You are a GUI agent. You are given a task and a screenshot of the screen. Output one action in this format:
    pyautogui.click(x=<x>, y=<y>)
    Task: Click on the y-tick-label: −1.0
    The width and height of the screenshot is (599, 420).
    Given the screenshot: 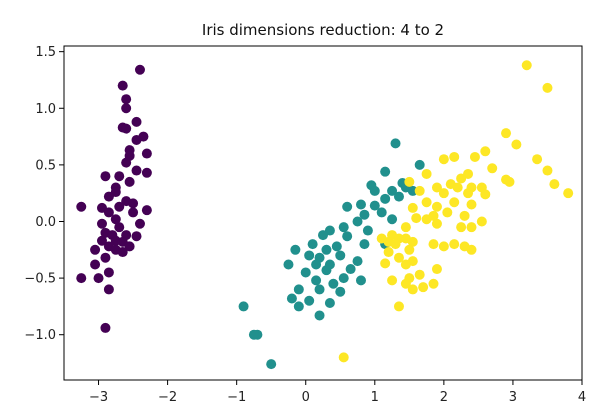 What is the action you would take?
    pyautogui.click(x=40, y=335)
    